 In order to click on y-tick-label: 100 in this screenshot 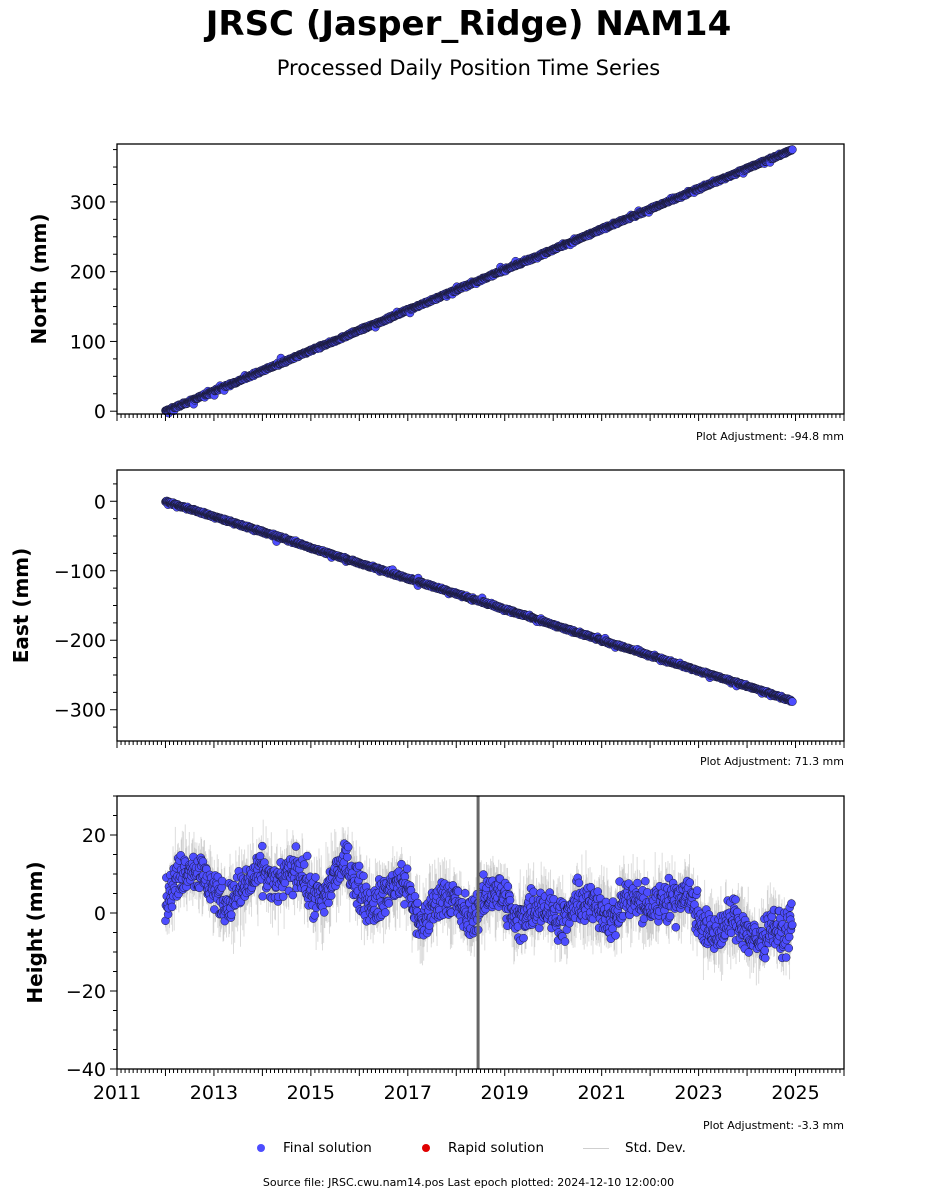, I will do `click(88, 342)`.